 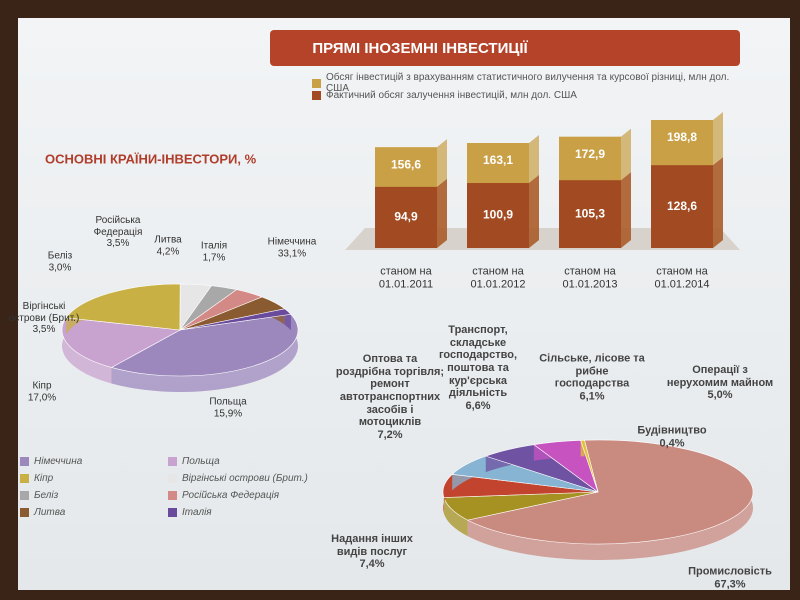 I want to click on slice-label: Польща 15,9%, so click(x=228, y=408).